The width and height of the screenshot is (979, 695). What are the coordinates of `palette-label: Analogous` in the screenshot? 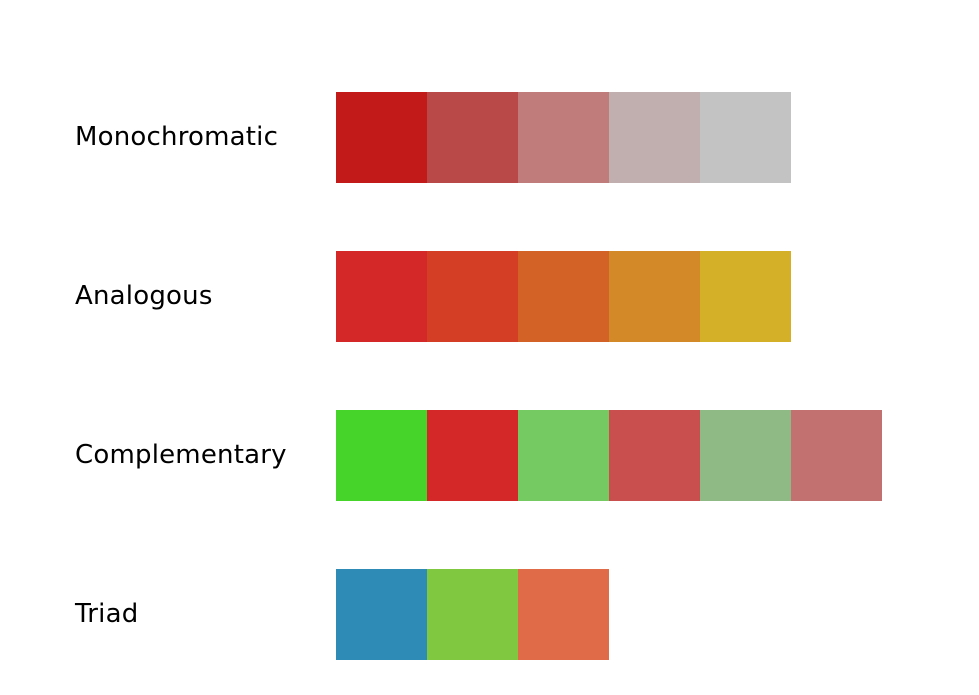 It's located at (144, 296).